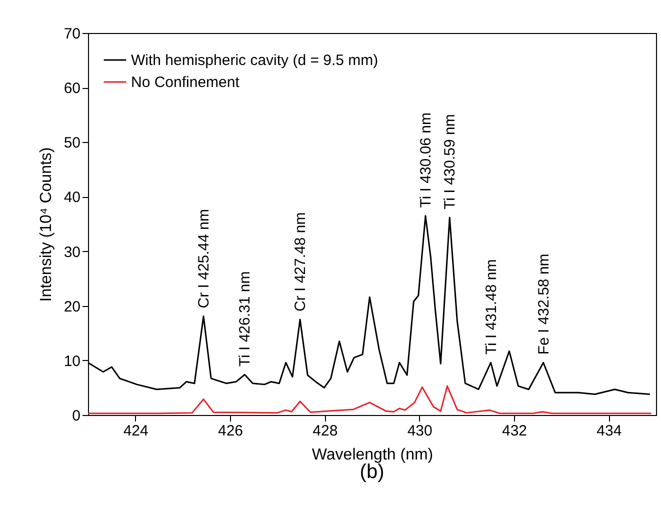 This screenshot has height=516, width=661. Describe the element at coordinates (46, 224) in the screenshot. I see `y-axis-title: Intensity (10⁴ Counts)` at that location.